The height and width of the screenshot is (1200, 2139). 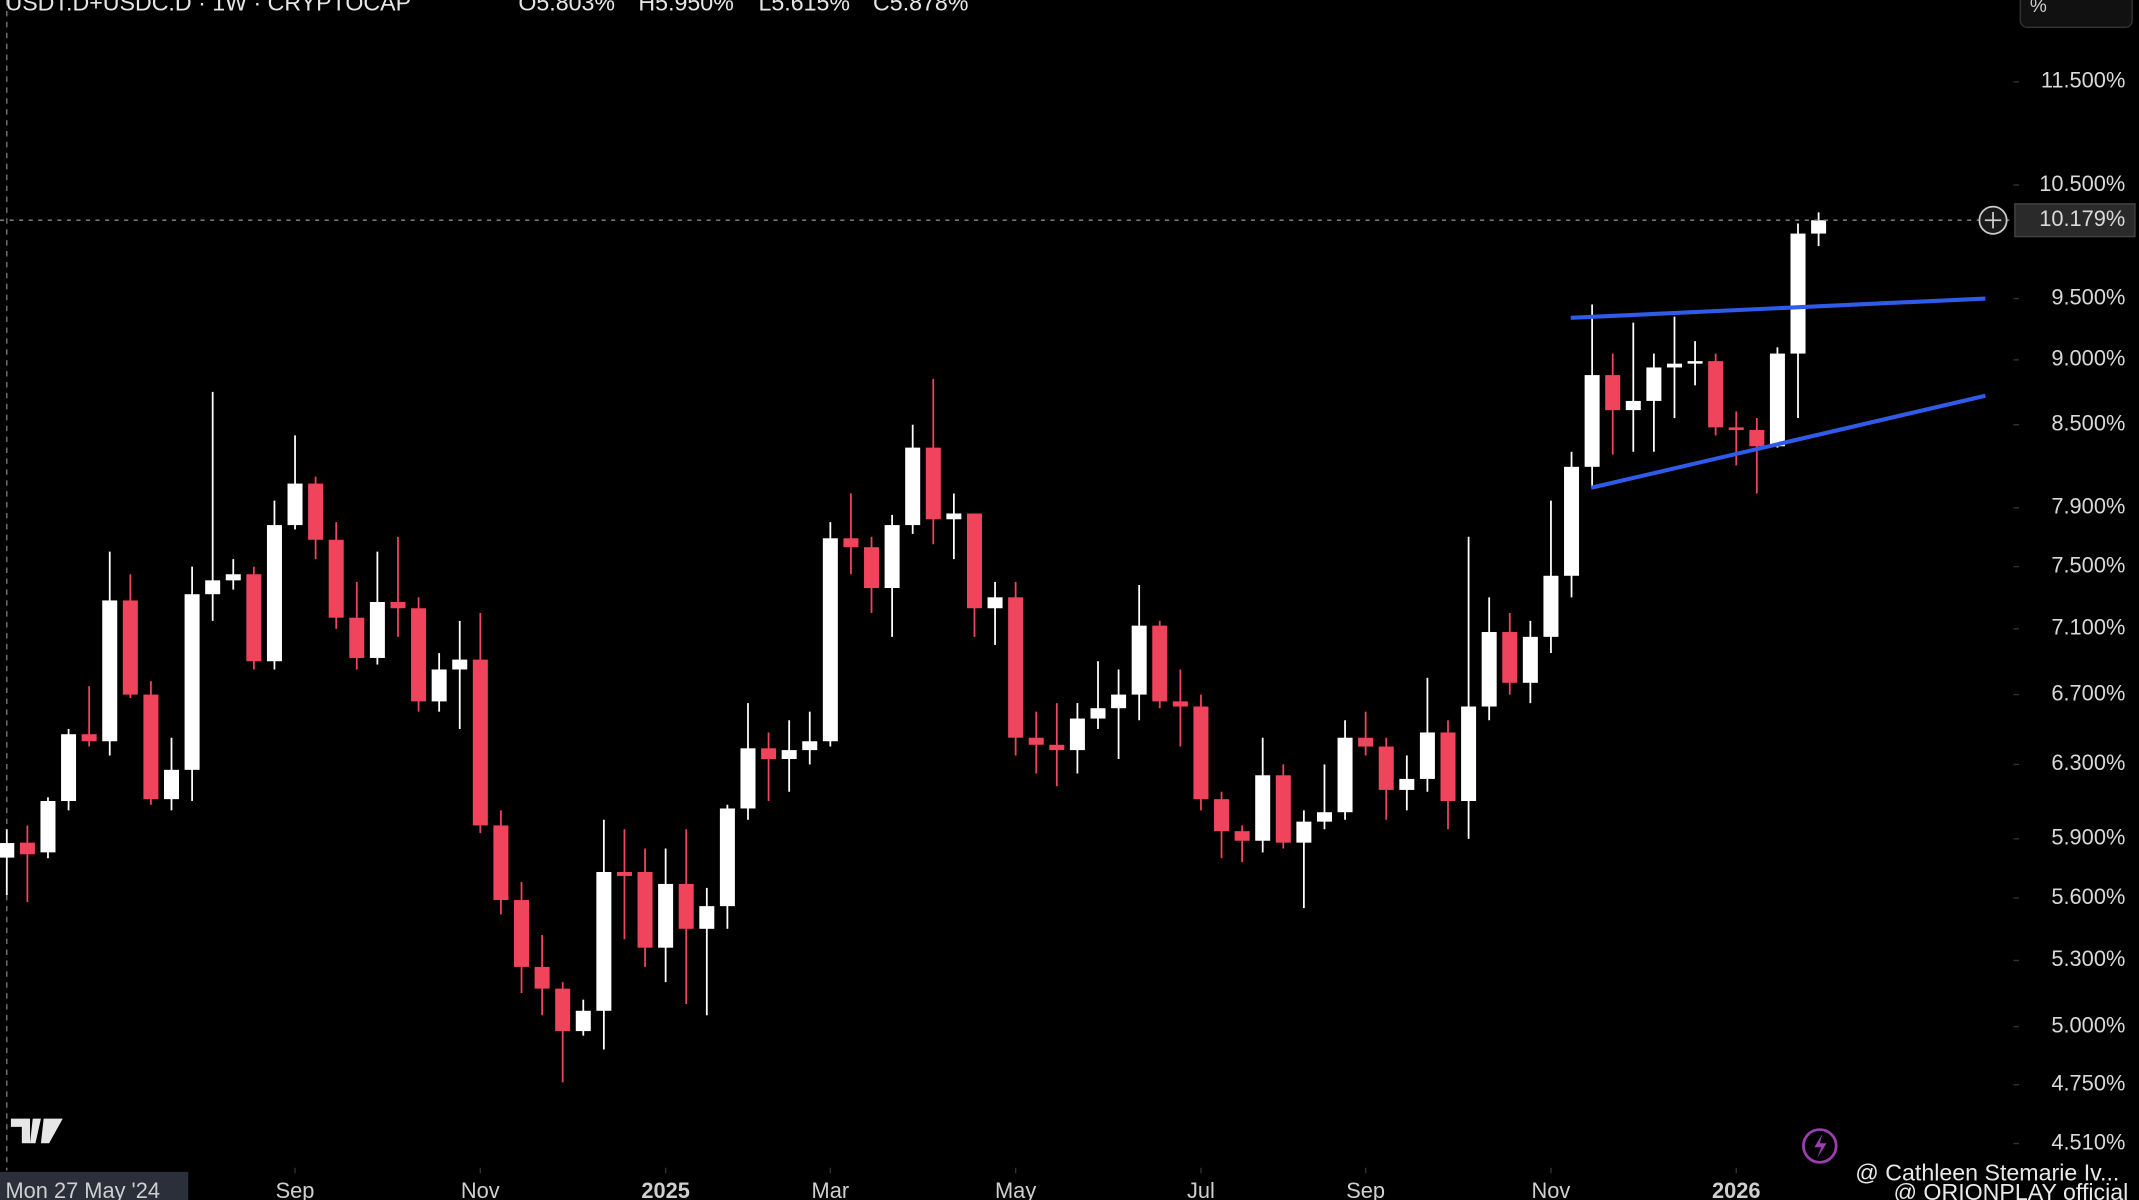 I want to click on scale-button-label: %, so click(x=2038, y=8).